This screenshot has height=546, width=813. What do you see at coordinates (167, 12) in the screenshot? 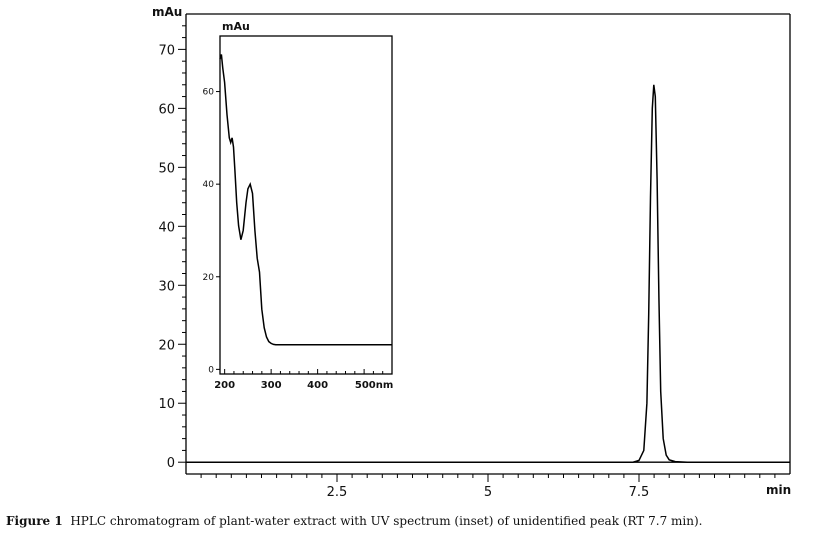
I see `main-y-axis-label: mAu` at bounding box center [167, 12].